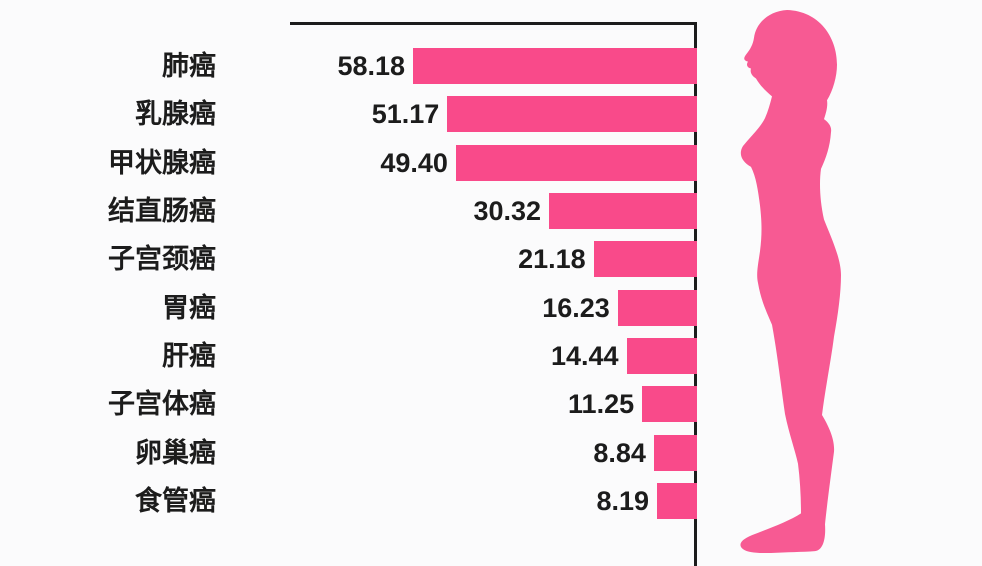 The image size is (982, 566). What do you see at coordinates (162, 404) in the screenshot?
I see `category-label: 子宫体癌` at bounding box center [162, 404].